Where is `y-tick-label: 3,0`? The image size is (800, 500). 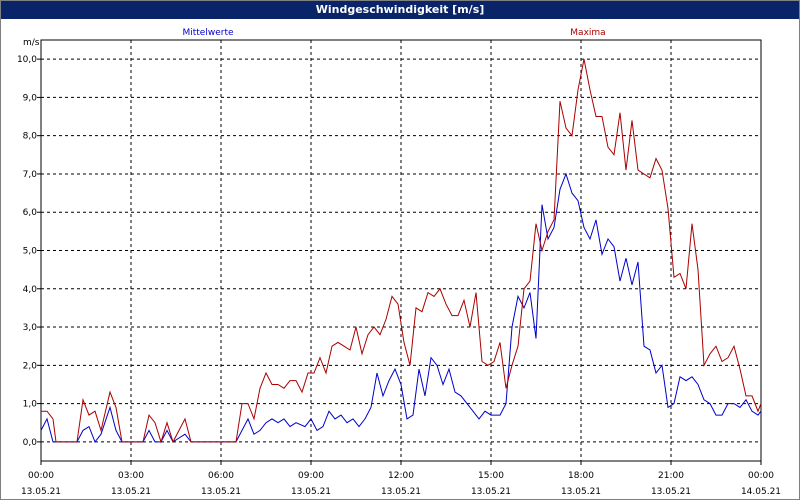 y-tick-label: 3,0 is located at coordinates (30, 328).